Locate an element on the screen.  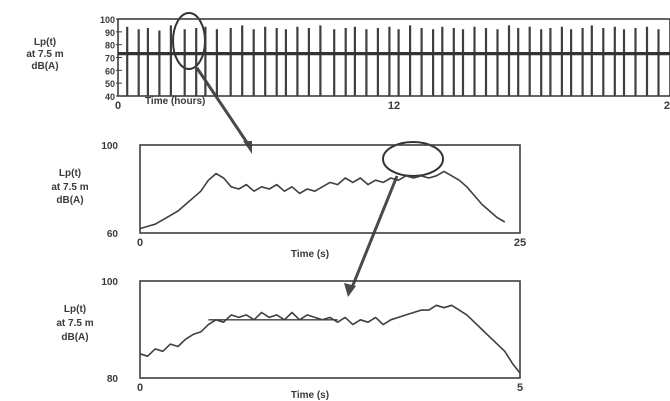
y-tick-label: 50 is located at coordinates (110, 84).